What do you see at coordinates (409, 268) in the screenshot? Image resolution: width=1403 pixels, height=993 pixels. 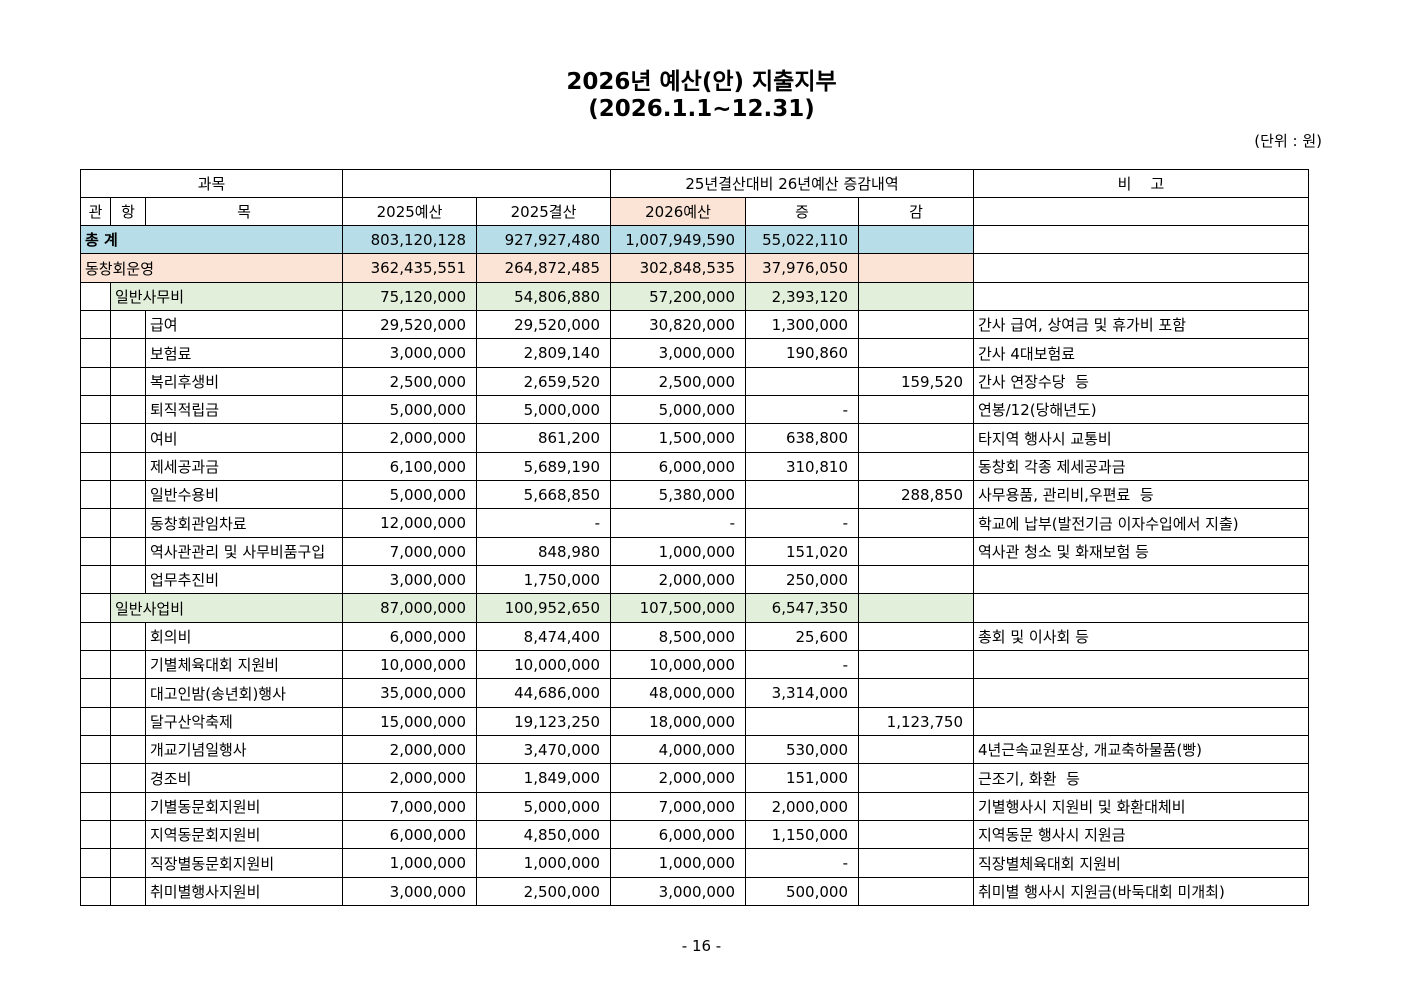 I see `amount: 362,435,551` at bounding box center [409, 268].